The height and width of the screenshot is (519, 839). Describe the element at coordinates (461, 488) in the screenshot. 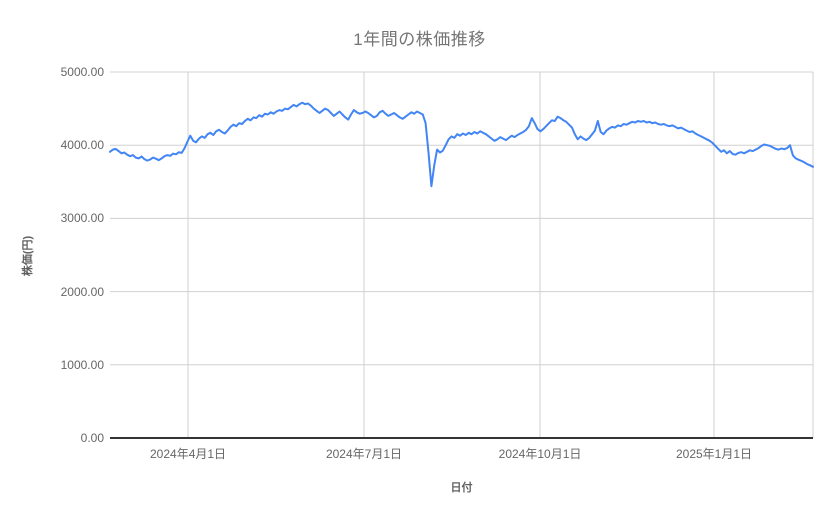

I see `x-axis-title: 日付` at that location.